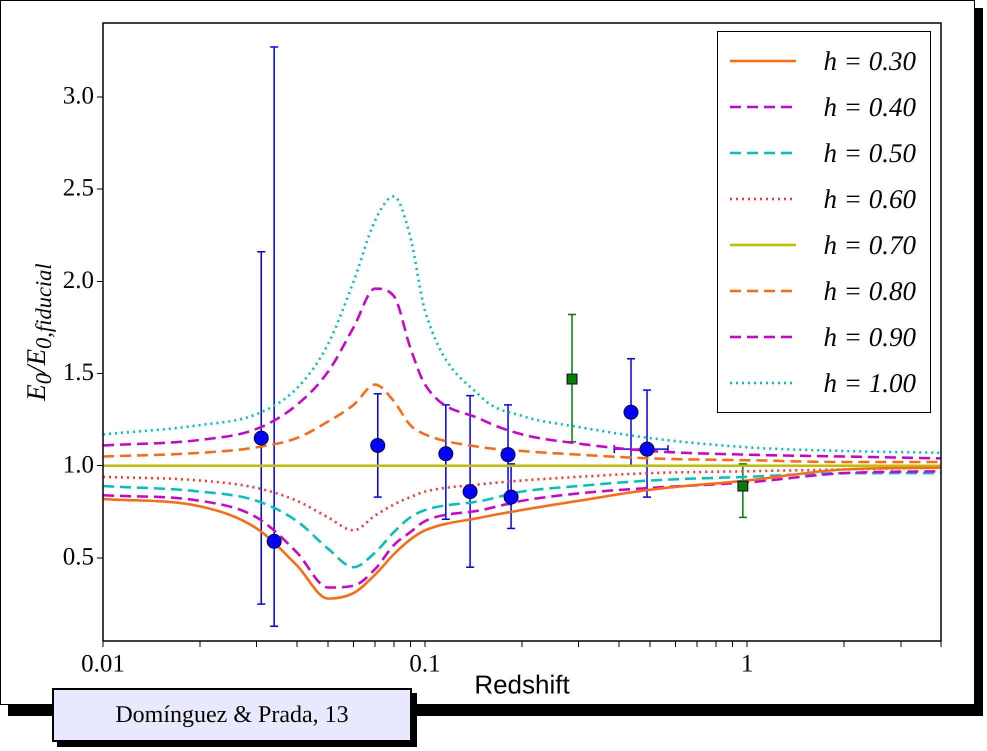 This screenshot has height=751, width=987. What do you see at coordinates (78, 280) in the screenshot?
I see `y-tick-label: 2.0` at bounding box center [78, 280].